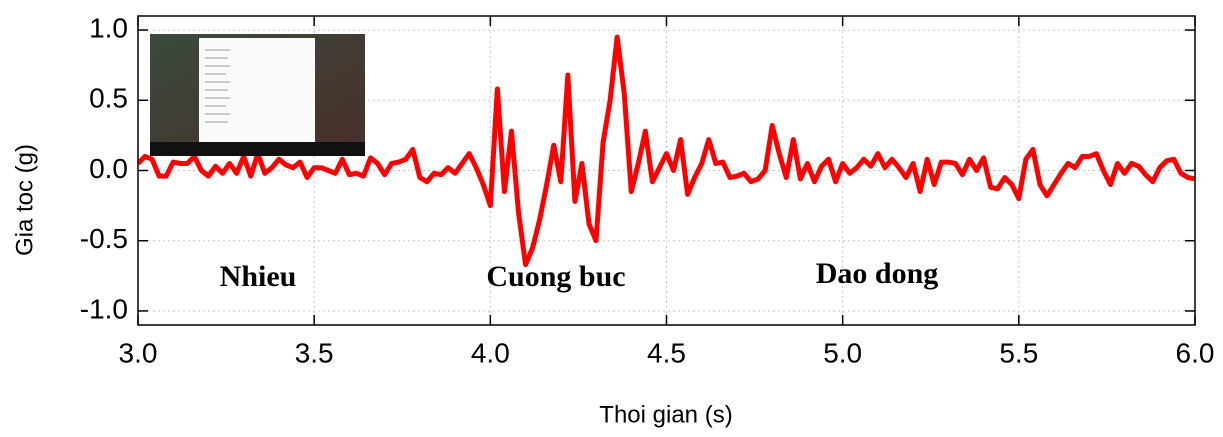 The width and height of the screenshot is (1223, 437). Describe the element at coordinates (104, 238) in the screenshot. I see `y-tick-label: -0.5` at that location.